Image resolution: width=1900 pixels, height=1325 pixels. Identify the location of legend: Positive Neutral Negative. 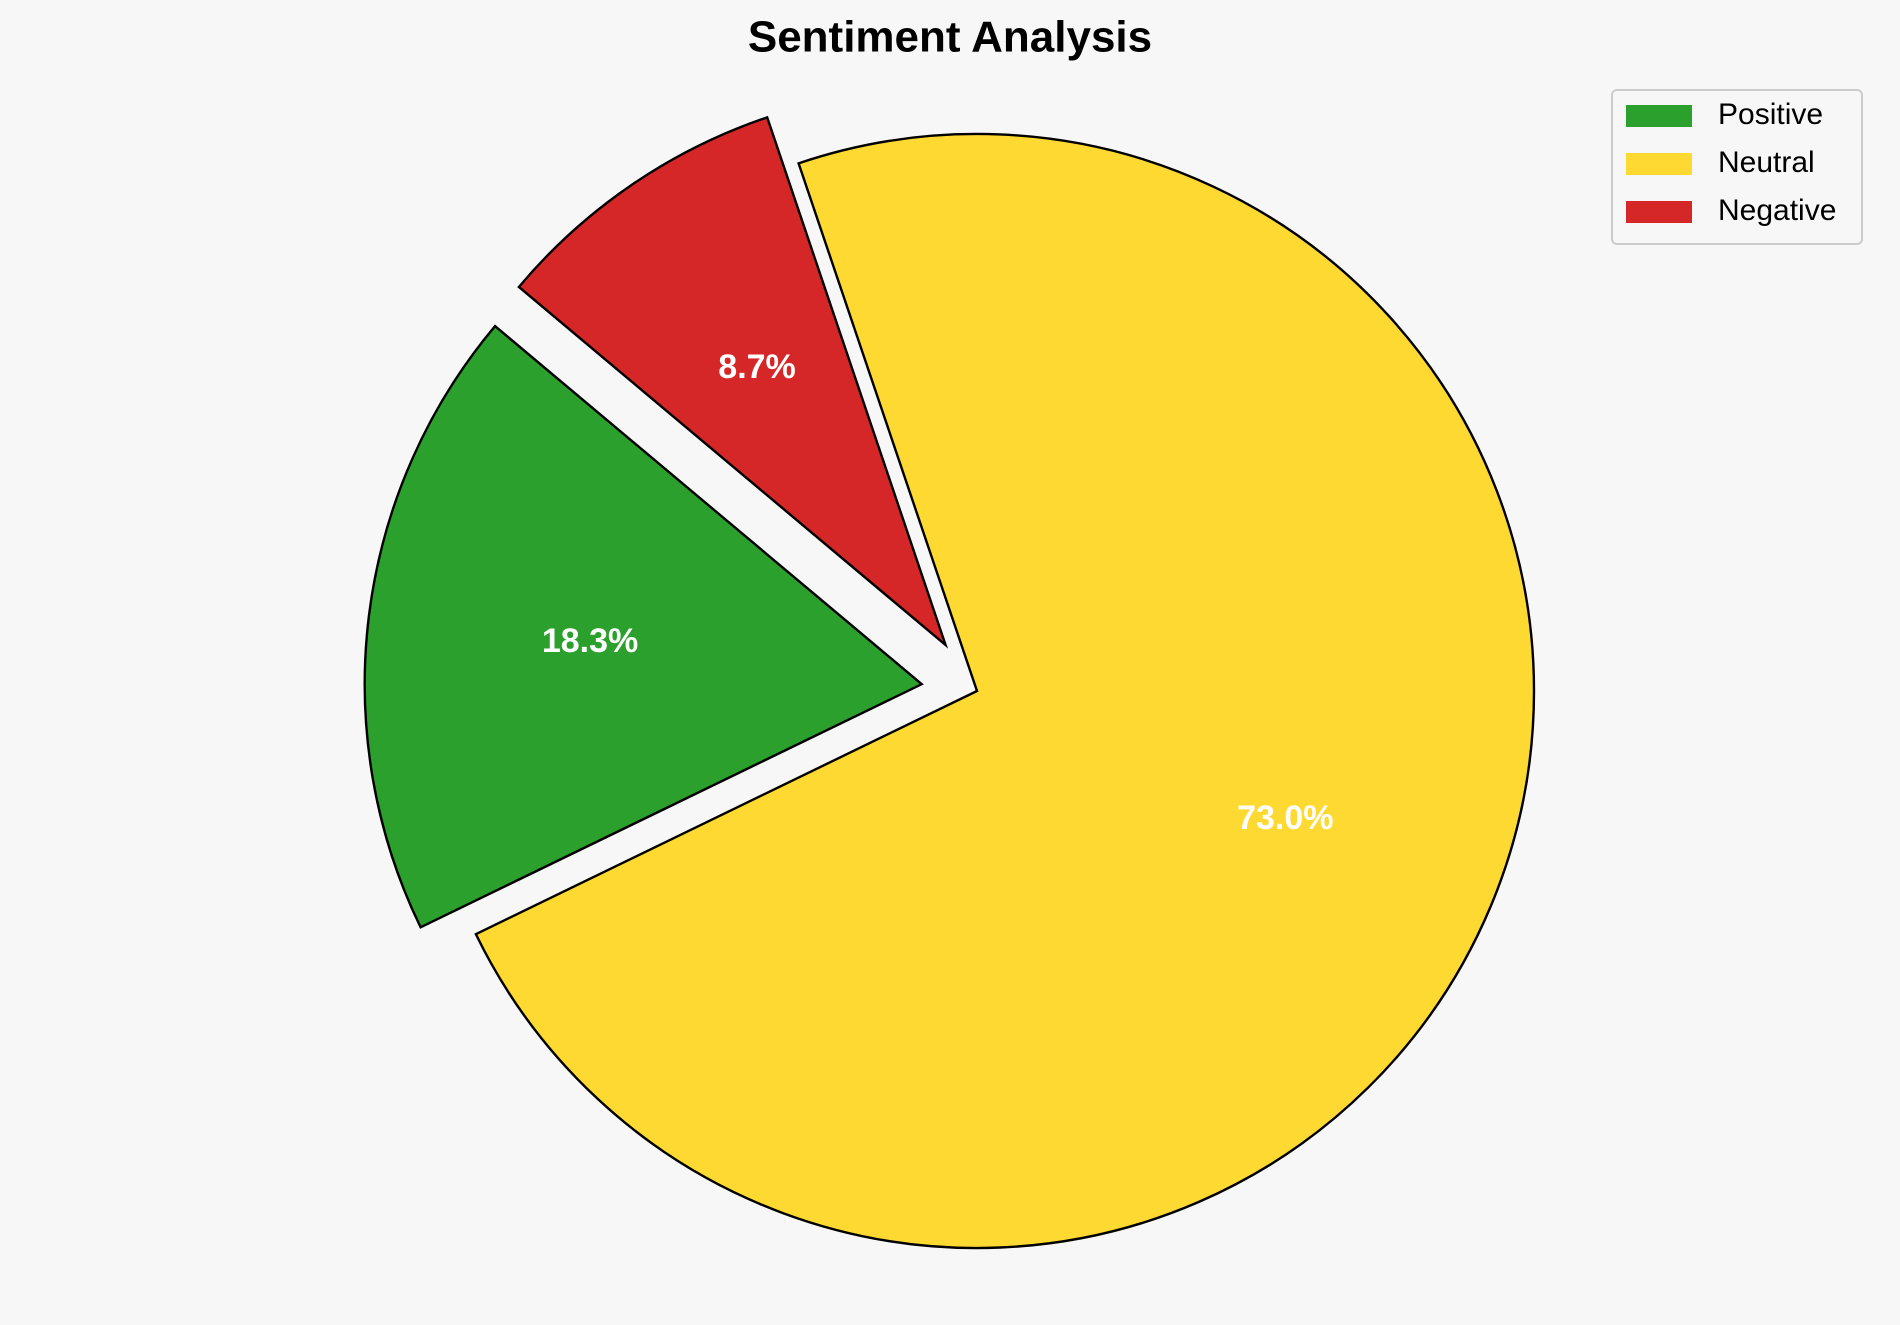
(1737, 167).